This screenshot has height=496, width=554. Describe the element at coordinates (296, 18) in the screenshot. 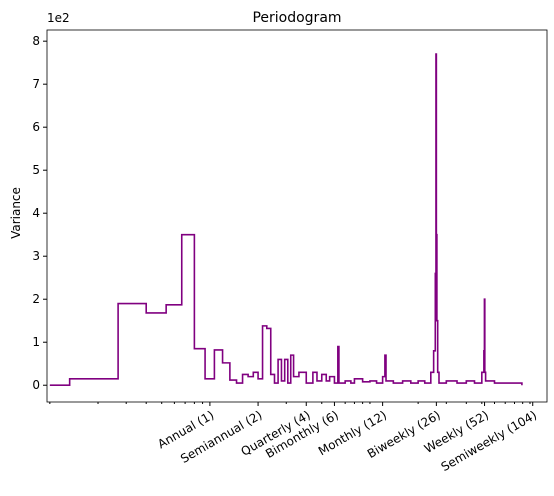

I see `chart-title: Periodogram` at that location.